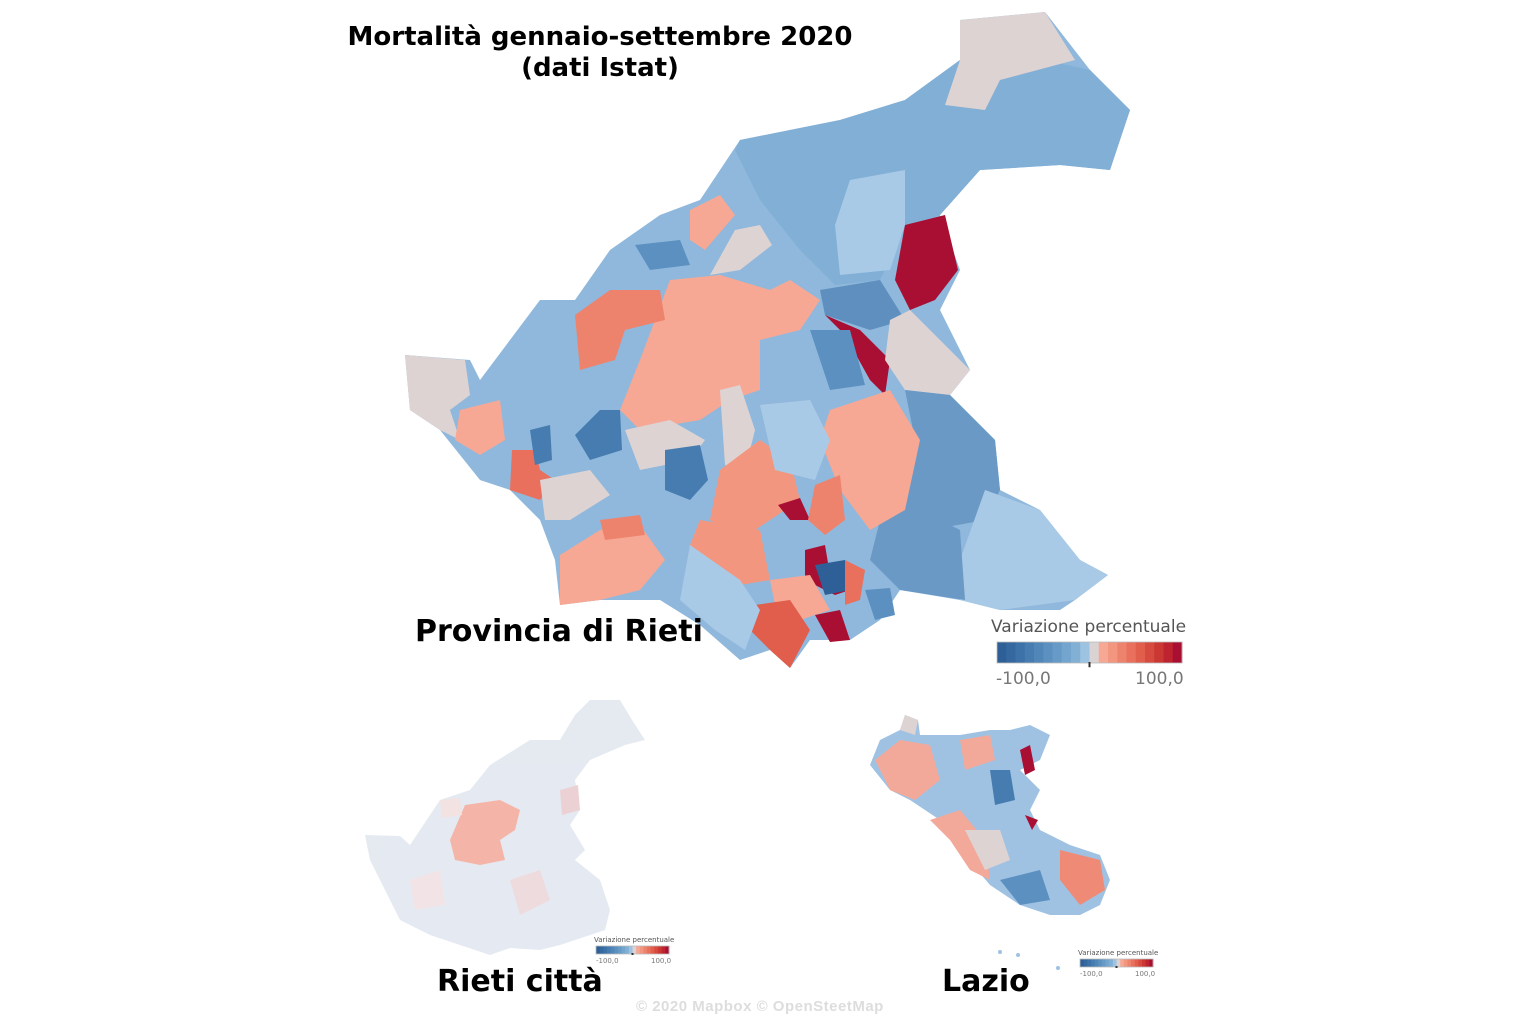 The image size is (1536, 1024). I want to click on map-label-lazio: Lazio, so click(986, 981).